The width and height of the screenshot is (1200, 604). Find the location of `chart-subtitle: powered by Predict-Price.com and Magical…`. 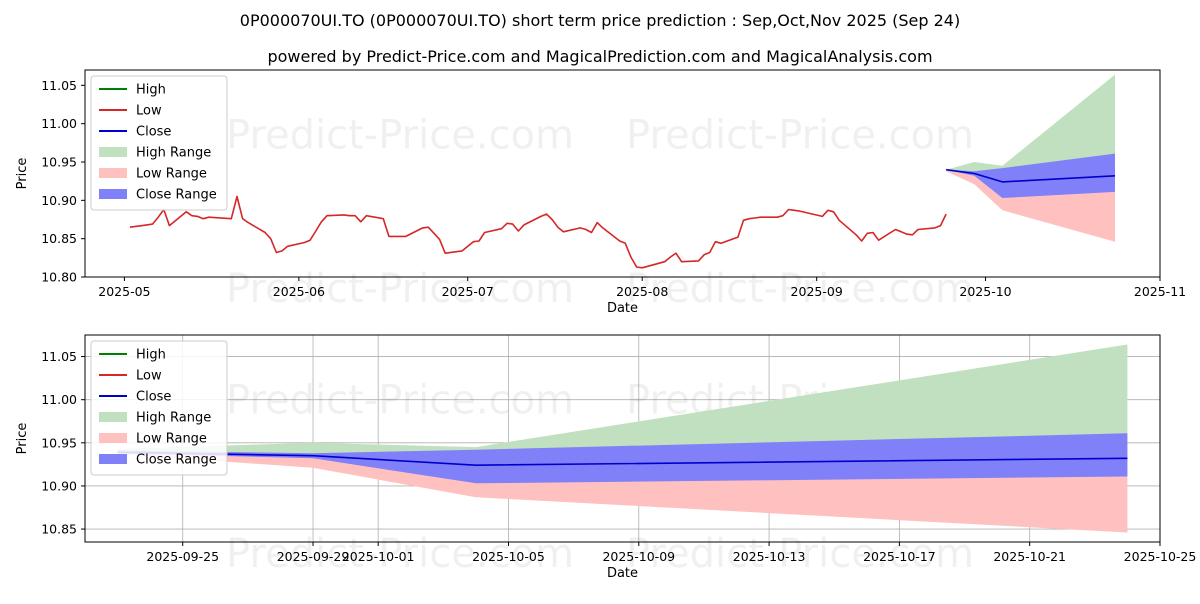

chart-subtitle: powered by Predict-Price.com and Magical… is located at coordinates (599, 56).